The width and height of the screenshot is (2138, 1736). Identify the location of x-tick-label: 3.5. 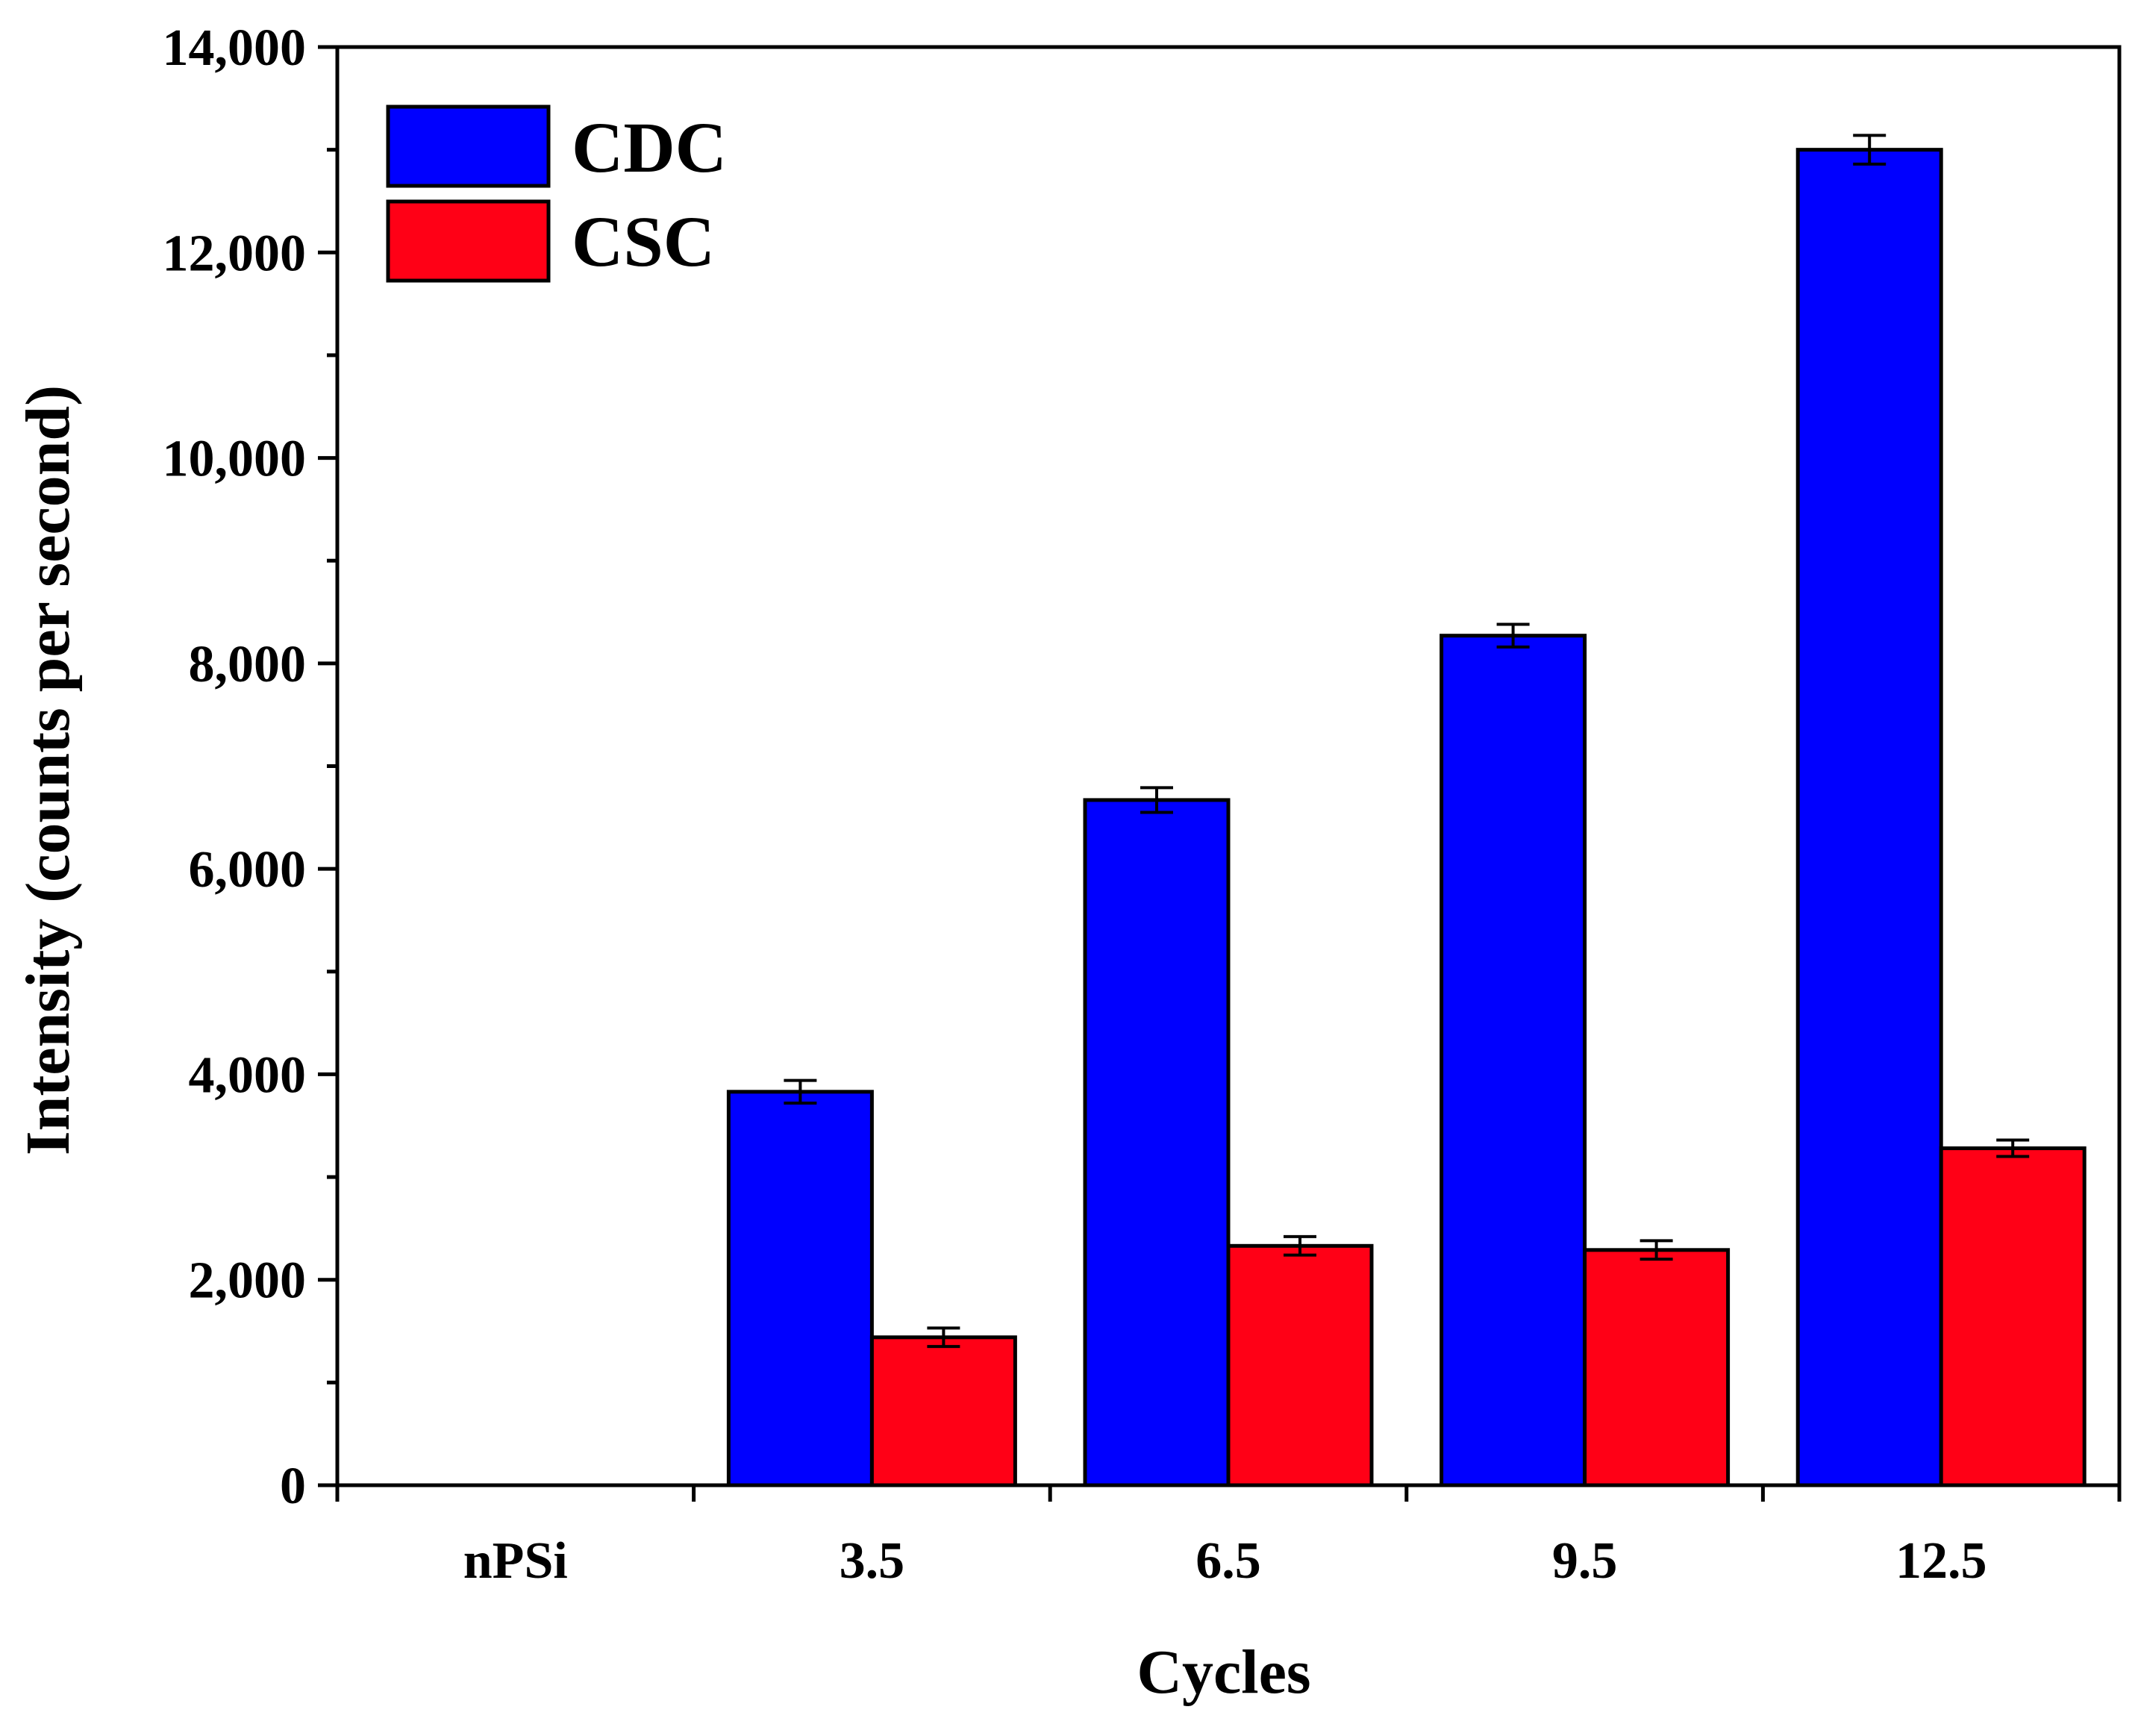
(872, 1561).